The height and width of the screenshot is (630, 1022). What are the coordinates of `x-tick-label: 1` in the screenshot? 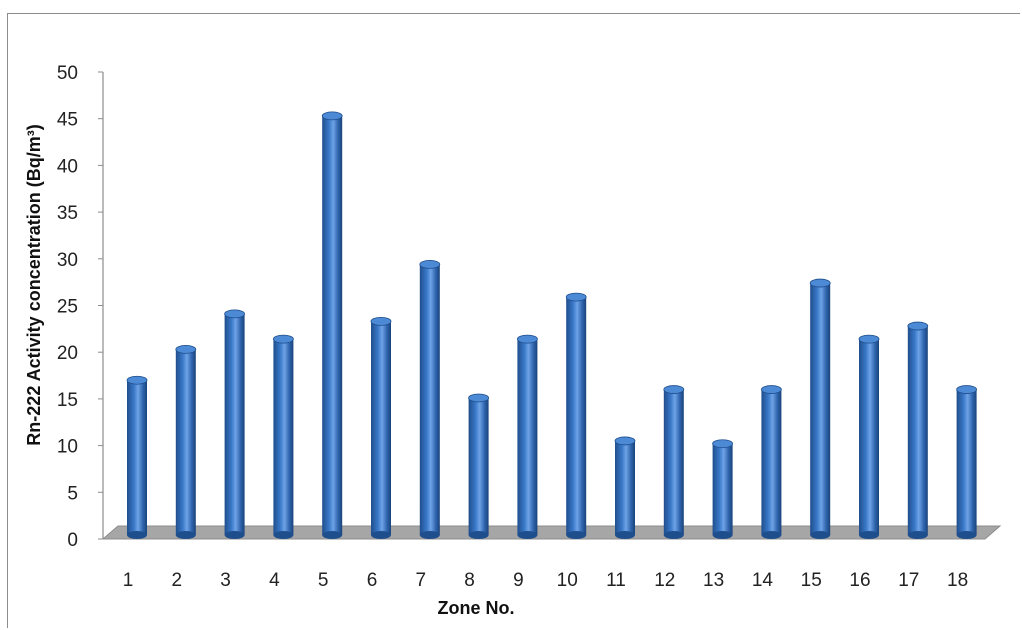 It's located at (128, 580).